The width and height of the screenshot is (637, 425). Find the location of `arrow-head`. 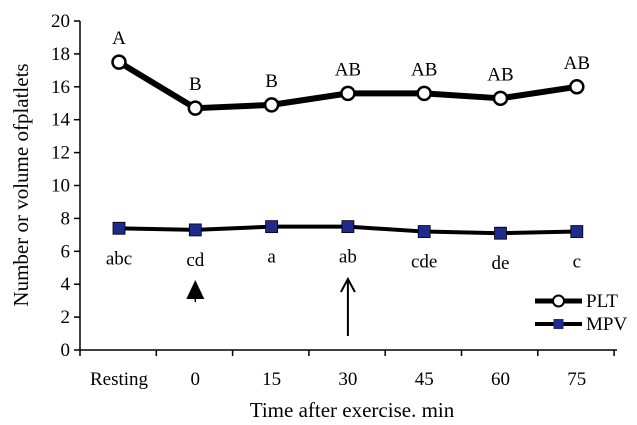

arrow-head is located at coordinates (348, 284).